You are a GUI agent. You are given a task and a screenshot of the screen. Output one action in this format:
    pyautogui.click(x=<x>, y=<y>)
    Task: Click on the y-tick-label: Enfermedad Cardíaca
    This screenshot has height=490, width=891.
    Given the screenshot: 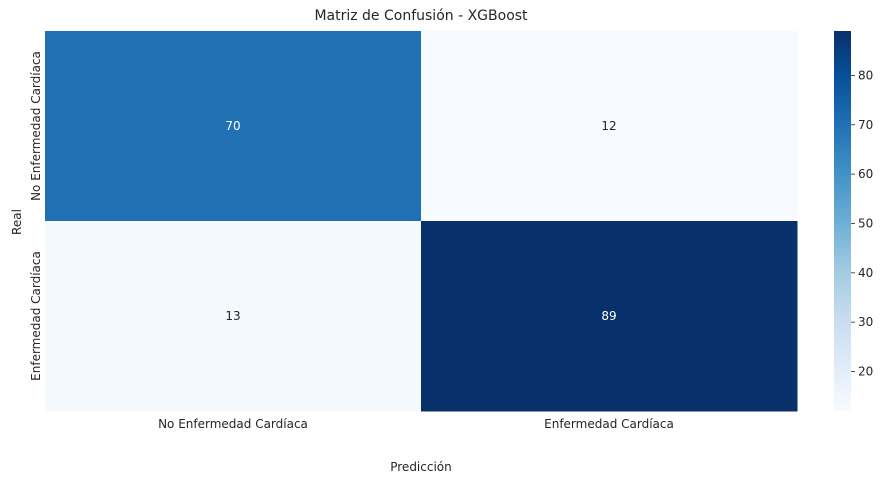 What is the action you would take?
    pyautogui.click(x=36, y=316)
    